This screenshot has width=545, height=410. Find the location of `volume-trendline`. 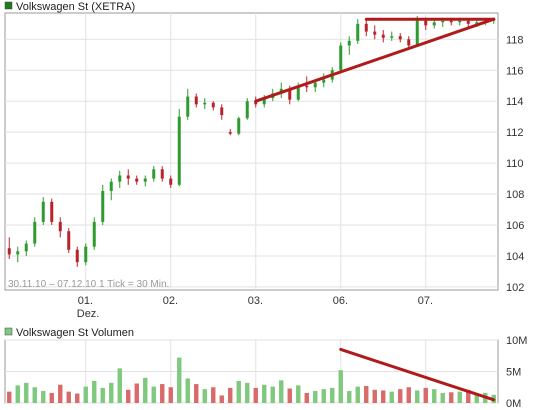

volume-trendline is located at coordinates (417, 374).